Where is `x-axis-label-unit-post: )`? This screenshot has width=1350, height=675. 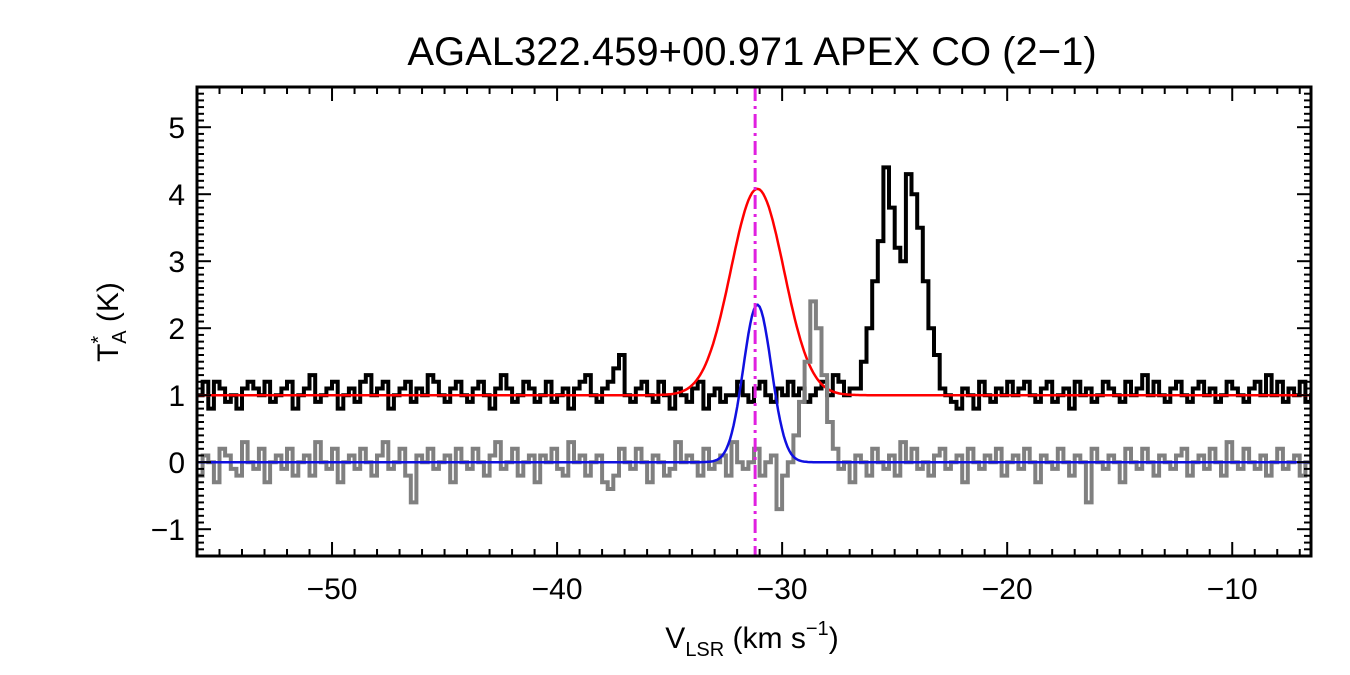
x-axis-label-unit-post: ) is located at coordinates (834, 638).